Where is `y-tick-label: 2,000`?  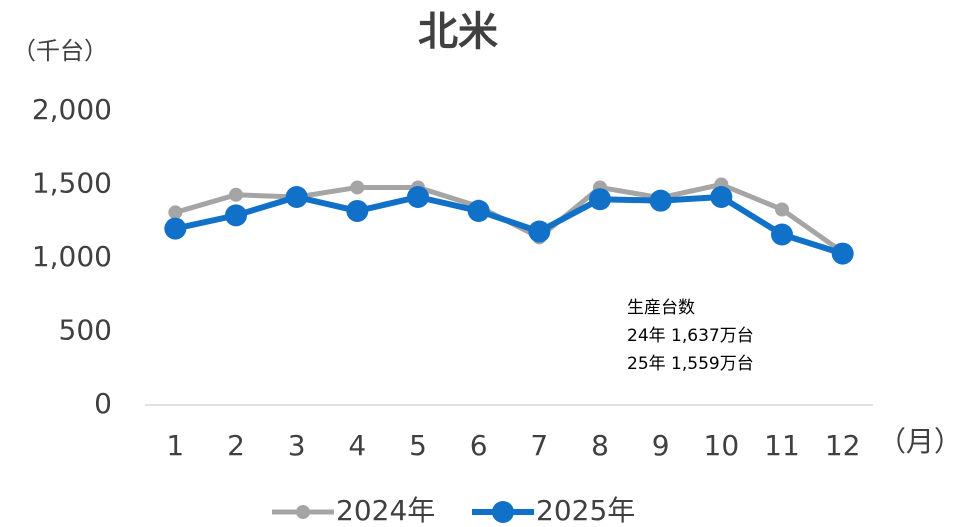 y-tick-label: 2,000 is located at coordinates (72, 109).